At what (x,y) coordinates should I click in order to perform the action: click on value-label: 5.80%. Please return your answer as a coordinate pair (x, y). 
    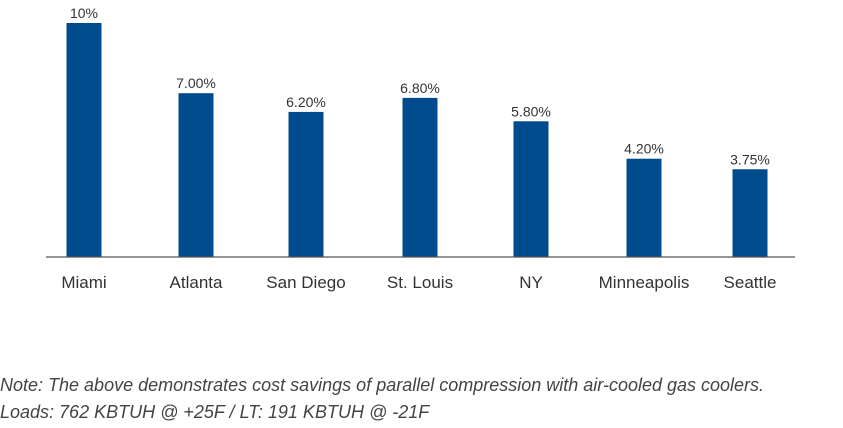
    Looking at the image, I should click on (531, 111).